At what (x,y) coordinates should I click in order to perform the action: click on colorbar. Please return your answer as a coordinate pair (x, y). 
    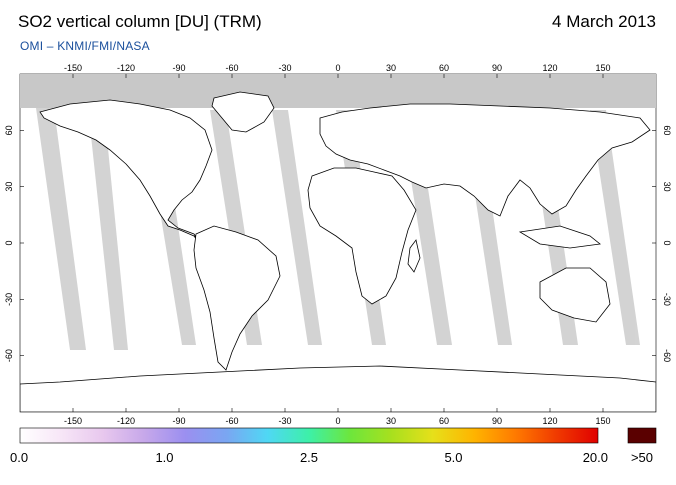
    Looking at the image, I should click on (309, 435).